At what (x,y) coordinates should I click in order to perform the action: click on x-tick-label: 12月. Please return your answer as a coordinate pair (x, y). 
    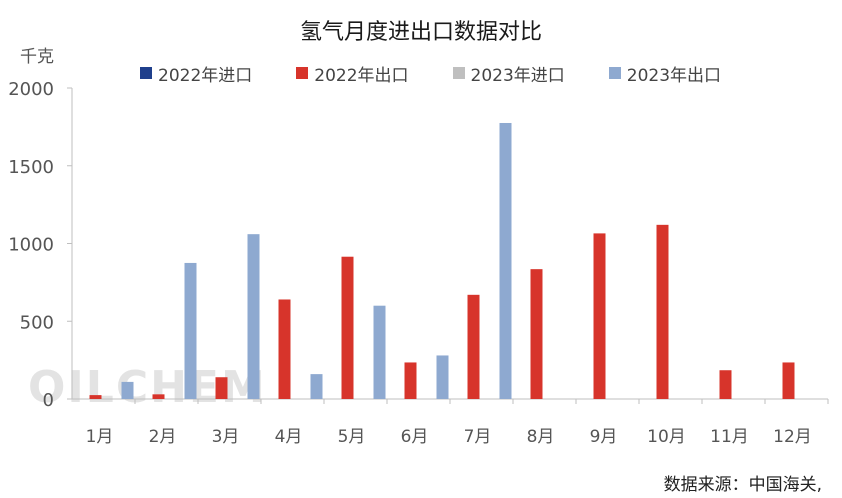
    Looking at the image, I should click on (792, 437).